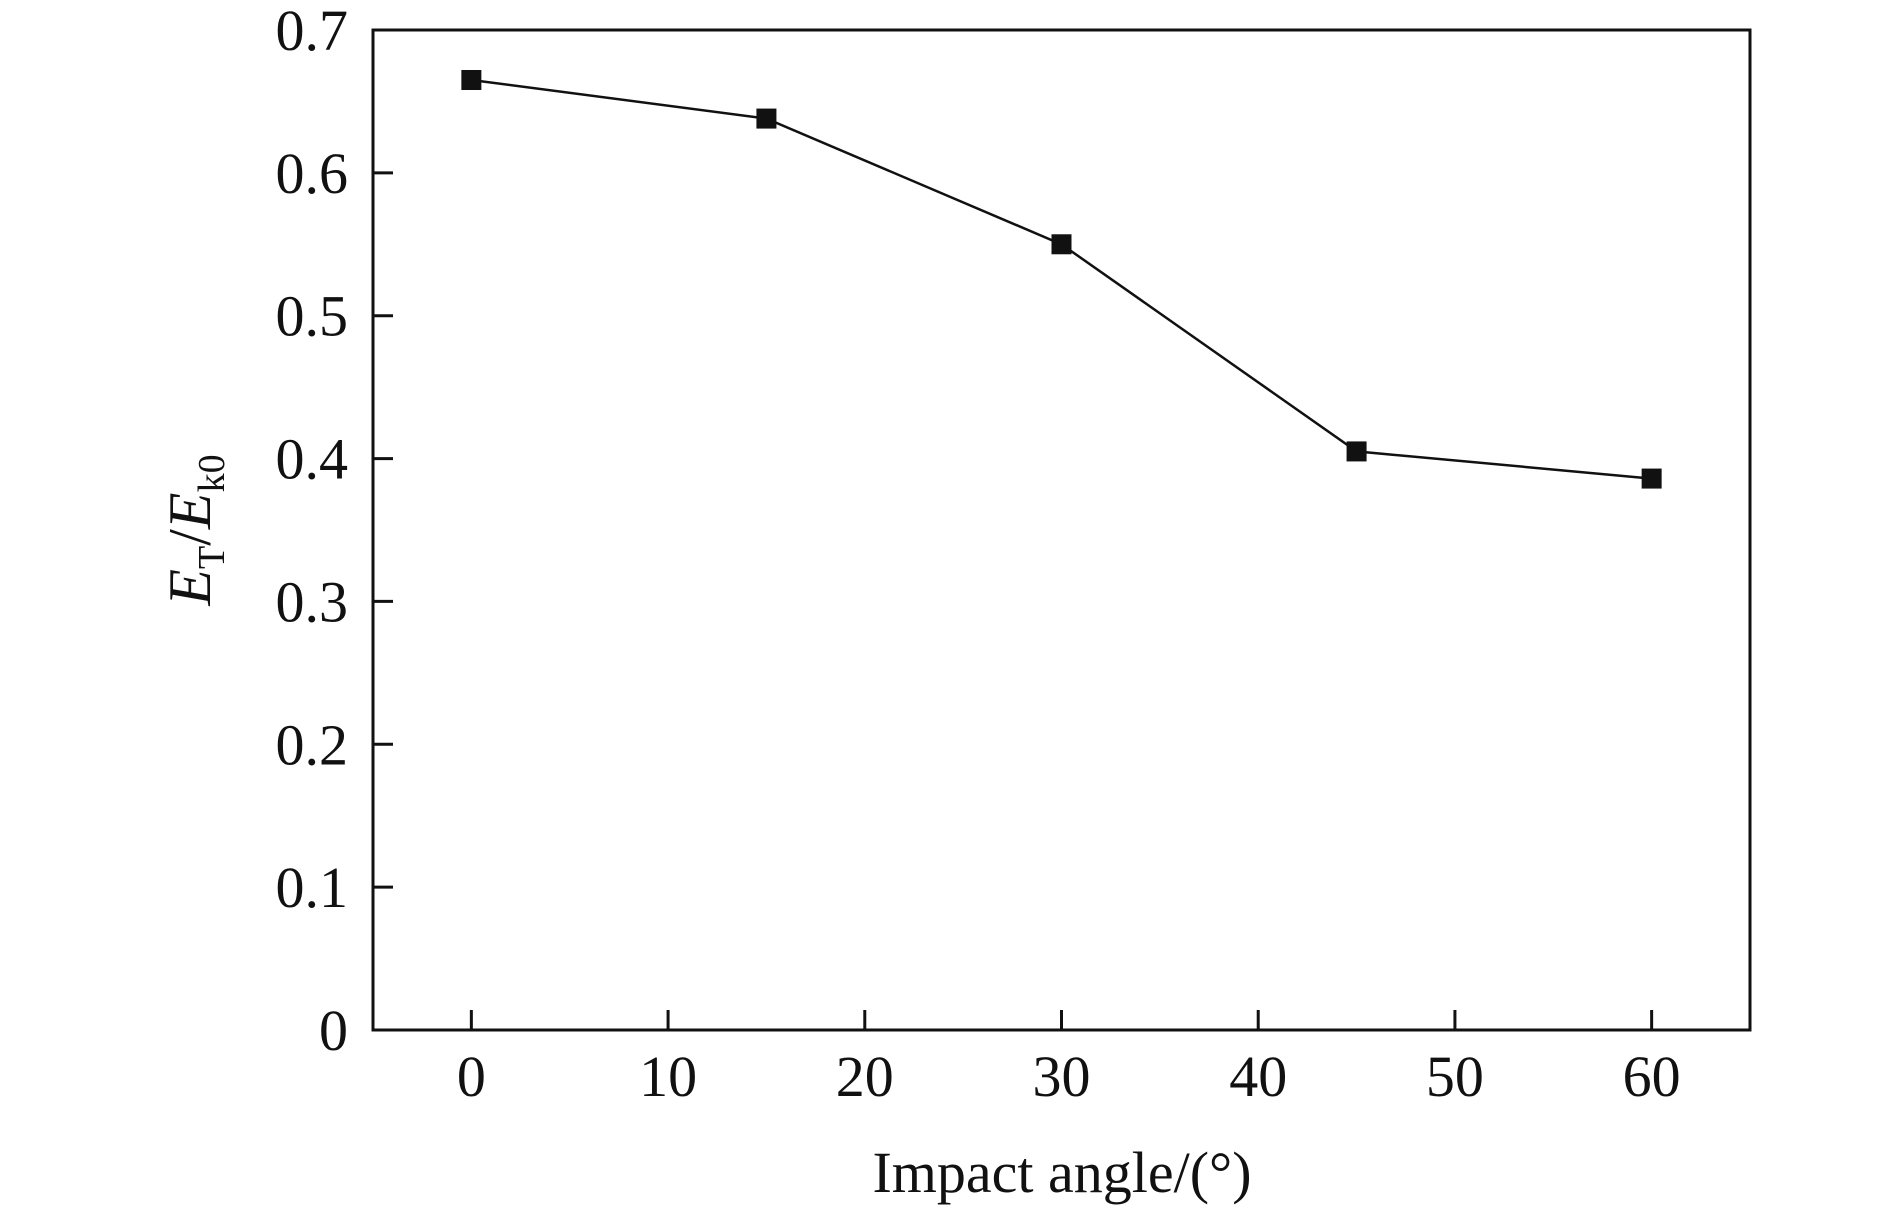  Describe the element at coordinates (190, 588) in the screenshot. I see `y-title-num-symbol: E` at that location.